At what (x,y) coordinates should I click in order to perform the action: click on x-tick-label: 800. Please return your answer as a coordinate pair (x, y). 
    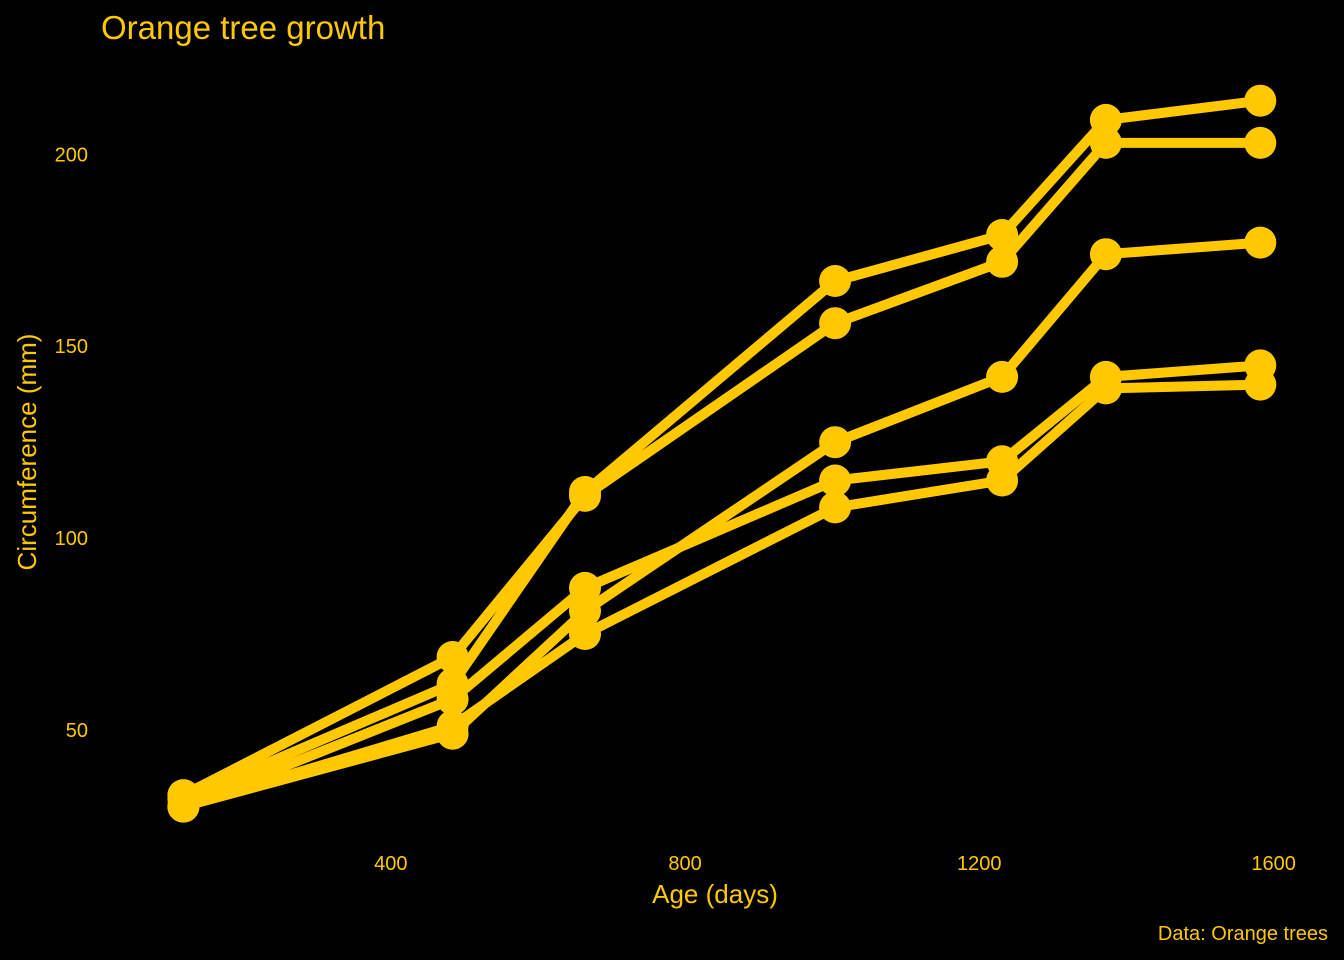
    Looking at the image, I should click on (684, 864).